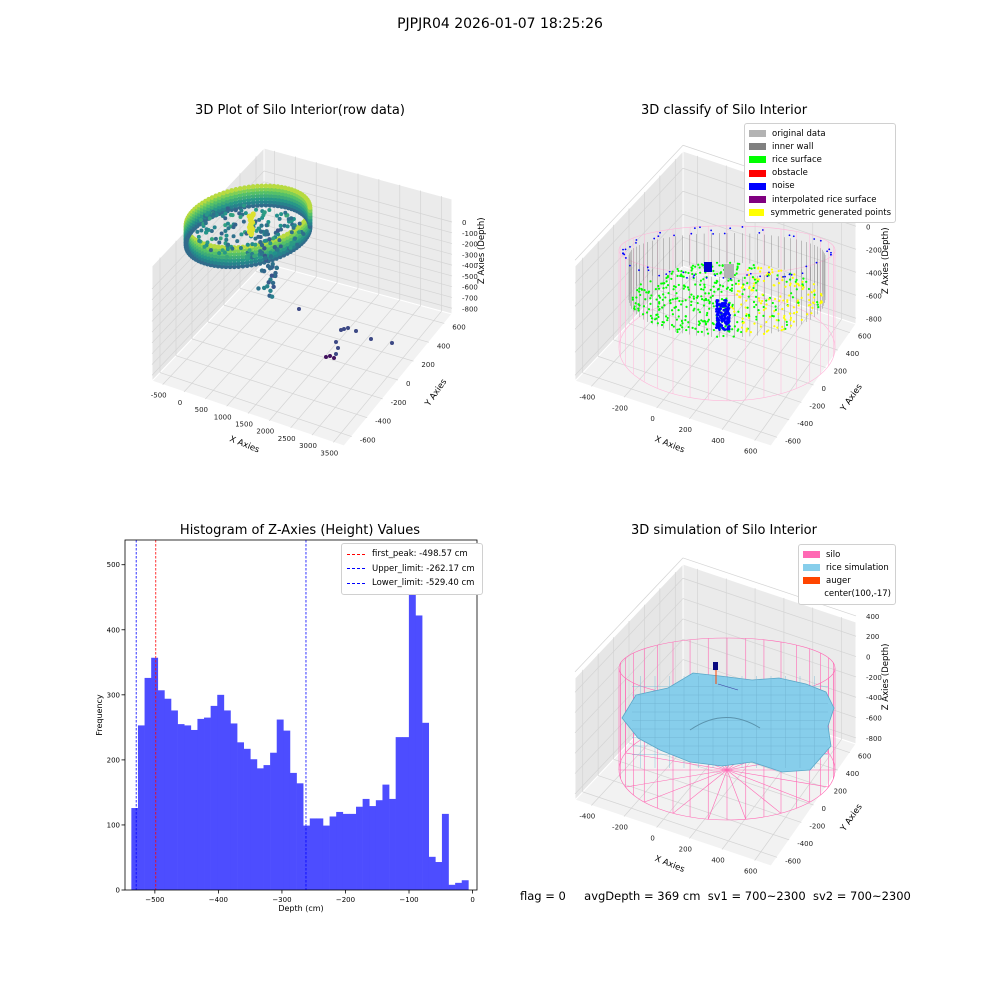 The width and height of the screenshot is (1000, 1000). What do you see at coordinates (470, 298) in the screenshot?
I see `z-tick-label: -700` at bounding box center [470, 298].